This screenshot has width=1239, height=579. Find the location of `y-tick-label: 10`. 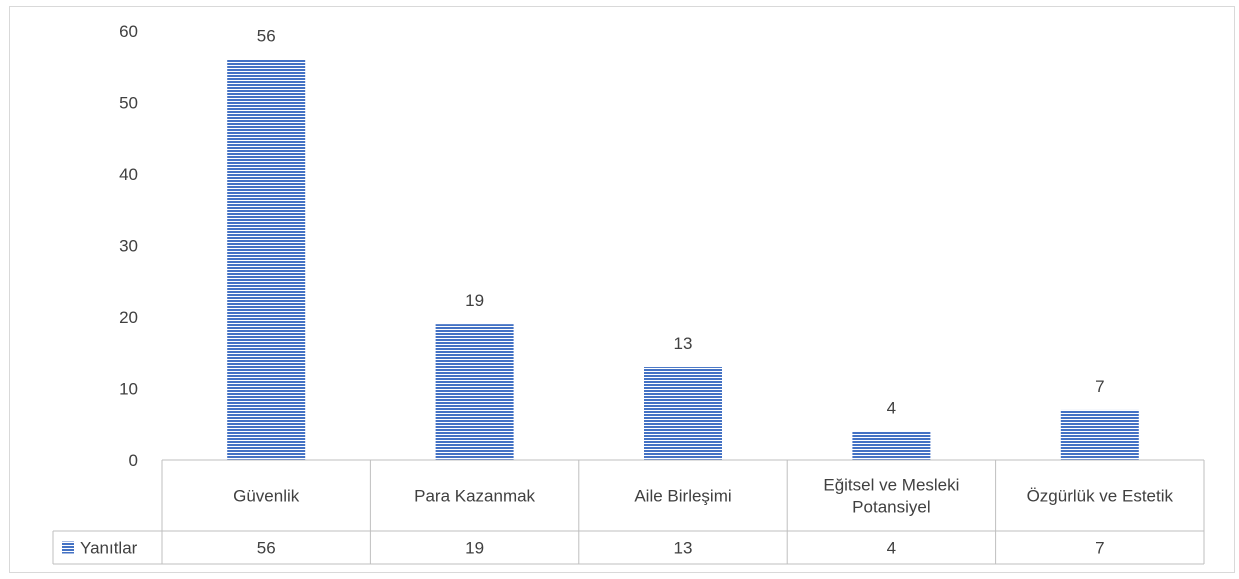

y-tick-label: 10 is located at coordinates (128, 389).